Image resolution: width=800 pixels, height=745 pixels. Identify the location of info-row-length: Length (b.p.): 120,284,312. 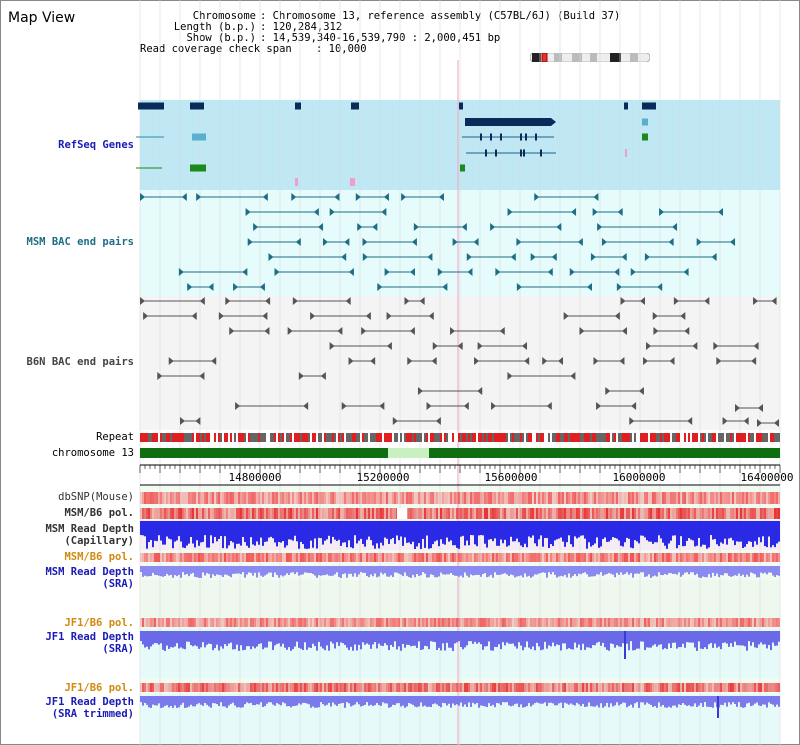
(258, 27).